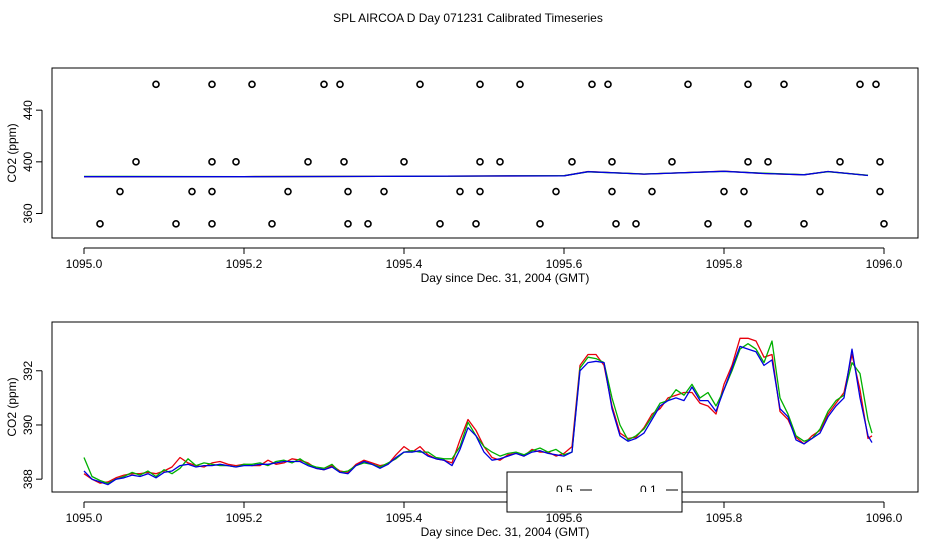 This screenshot has height=540, width=936. I want to click on y-tick-label: 400, so click(28, 162).